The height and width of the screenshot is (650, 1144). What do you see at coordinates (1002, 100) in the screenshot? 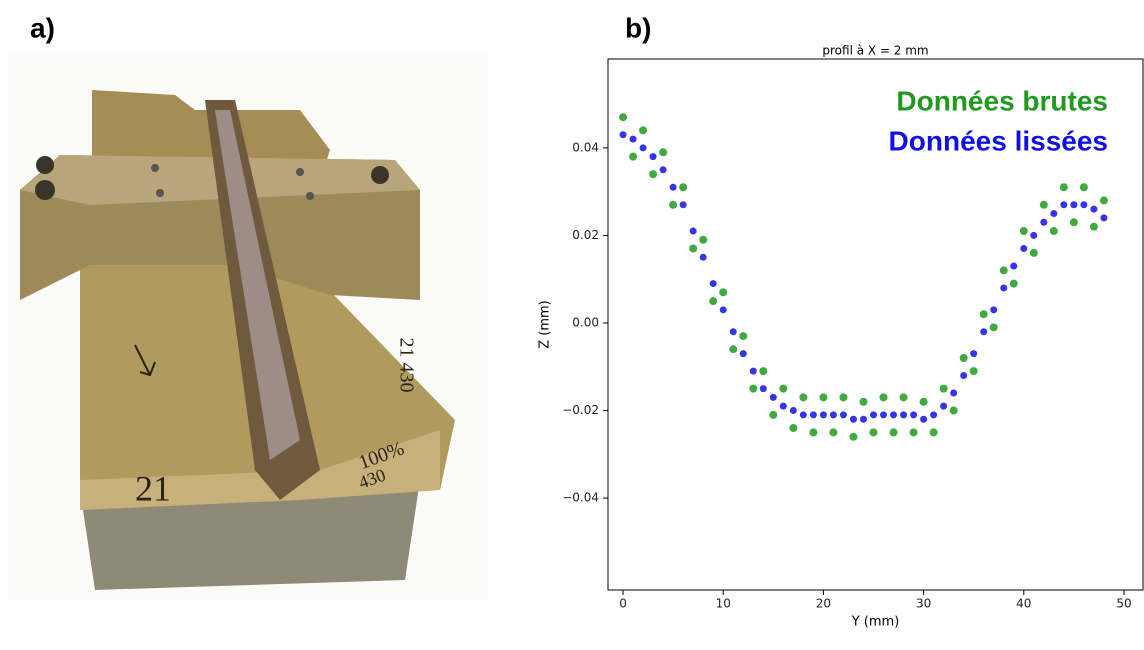
I see `legend-entry: Données brutes` at bounding box center [1002, 100].